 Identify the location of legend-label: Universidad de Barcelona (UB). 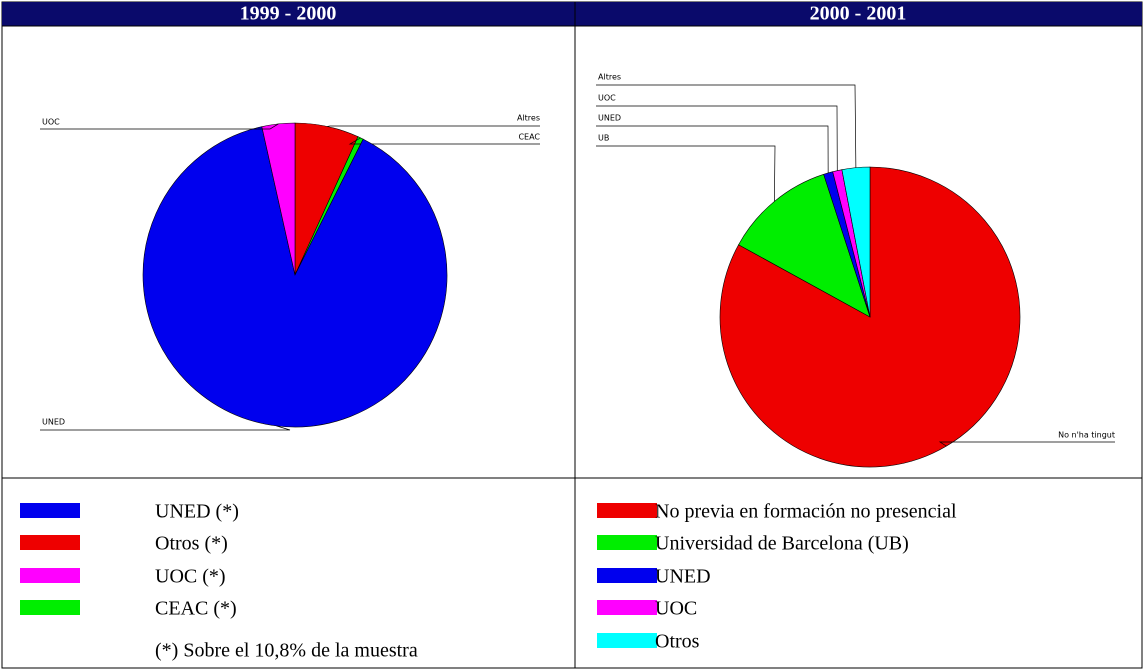
(782, 544).